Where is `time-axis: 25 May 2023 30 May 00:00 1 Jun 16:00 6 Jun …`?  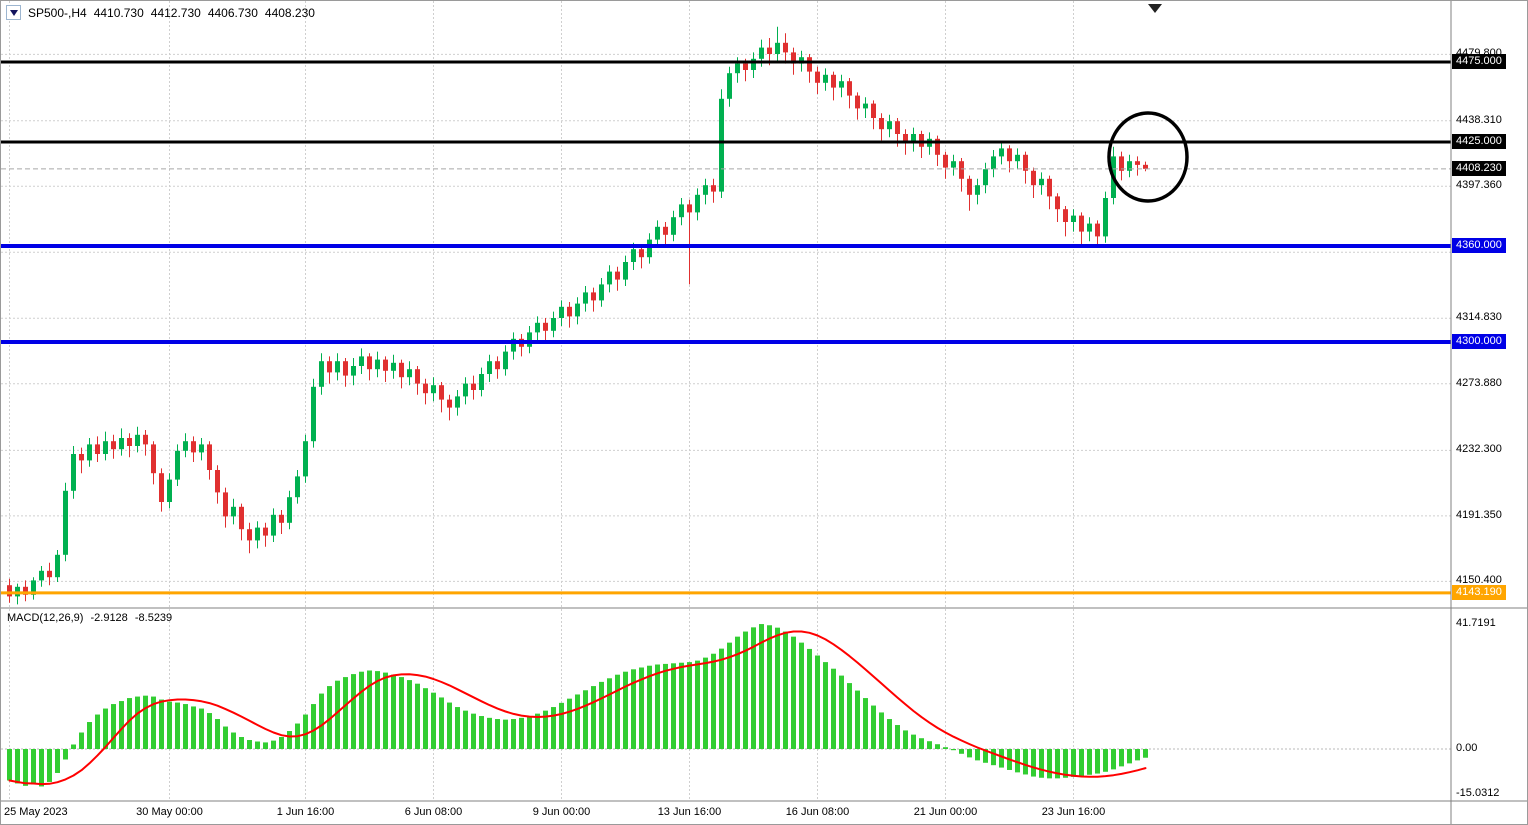 time-axis: 25 May 2023 30 May 00:00 1 Jun 16:00 6 Jun … is located at coordinates (726, 812).